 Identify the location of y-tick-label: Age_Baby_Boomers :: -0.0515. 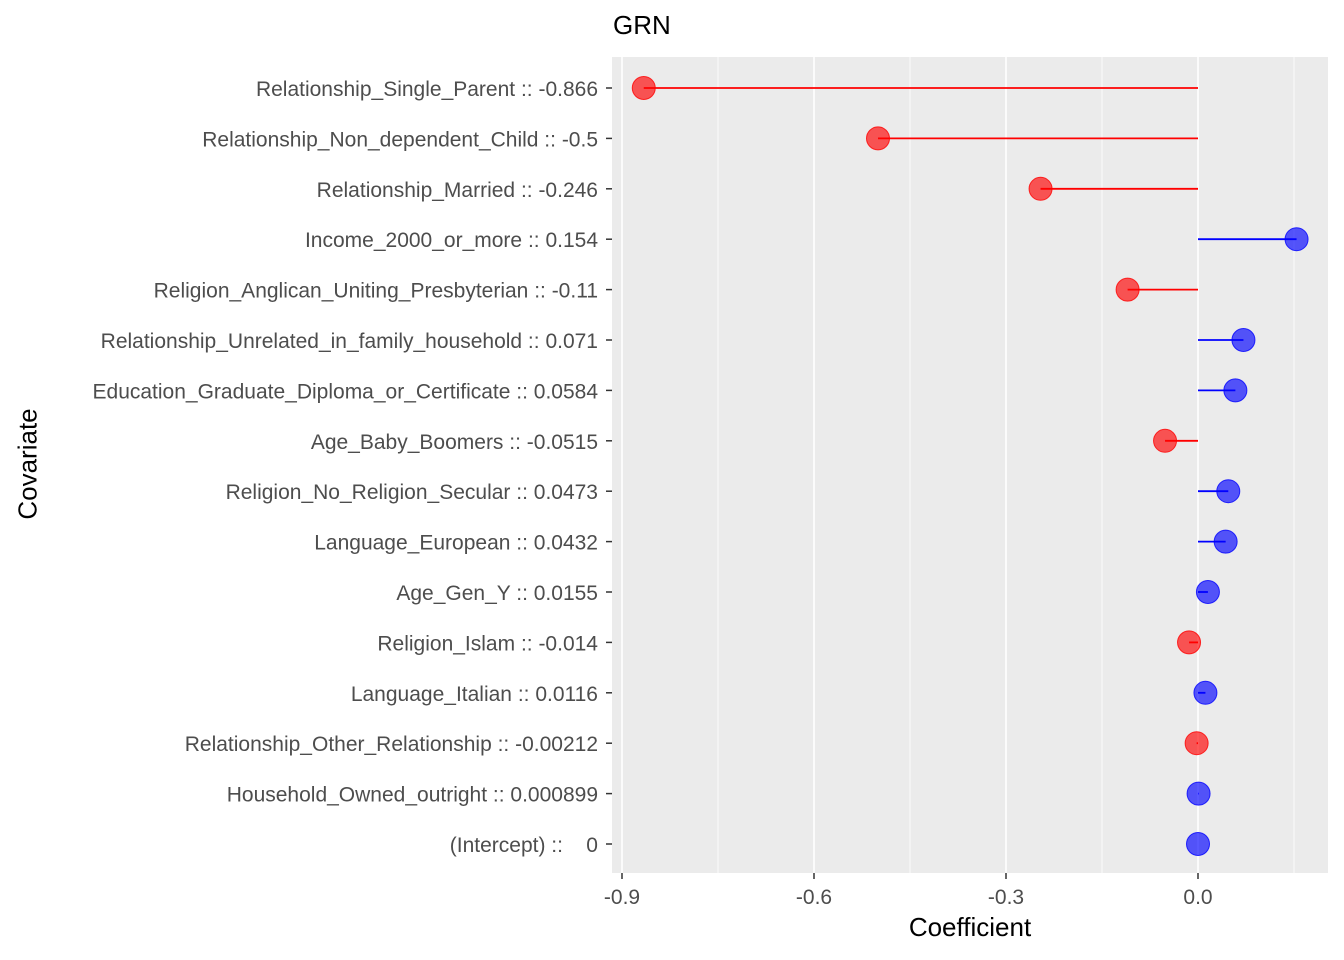
(454, 442).